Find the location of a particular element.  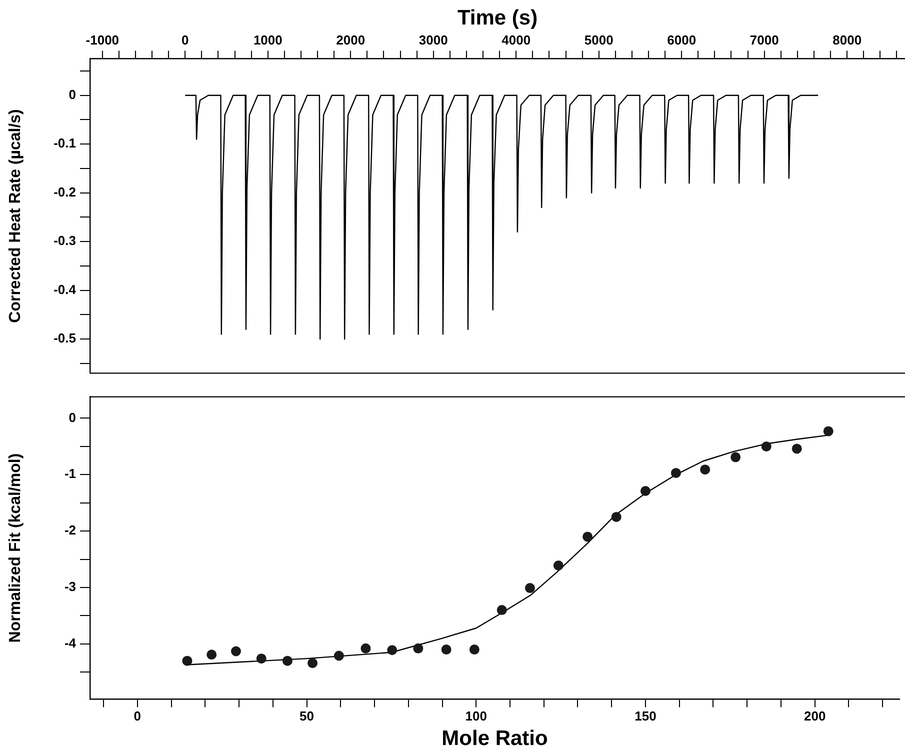

x-axis-title: Mole Ratio is located at coordinates (495, 738).